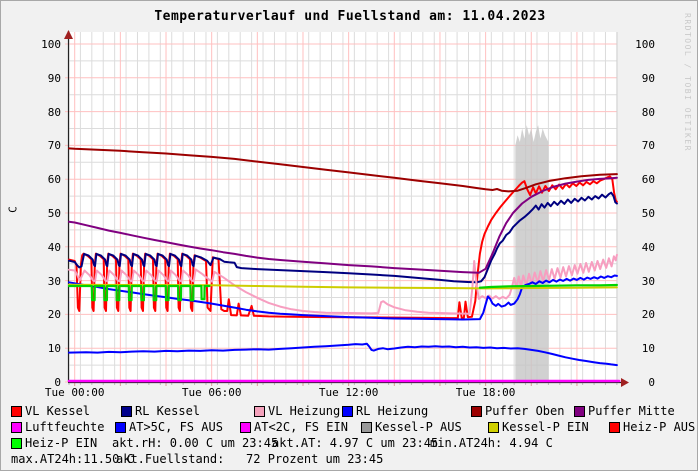 Image resolution: width=698 pixels, height=471 pixels. Describe the element at coordinates (54, 315) in the screenshot. I see `y-tick-label-left: 20` at that location.